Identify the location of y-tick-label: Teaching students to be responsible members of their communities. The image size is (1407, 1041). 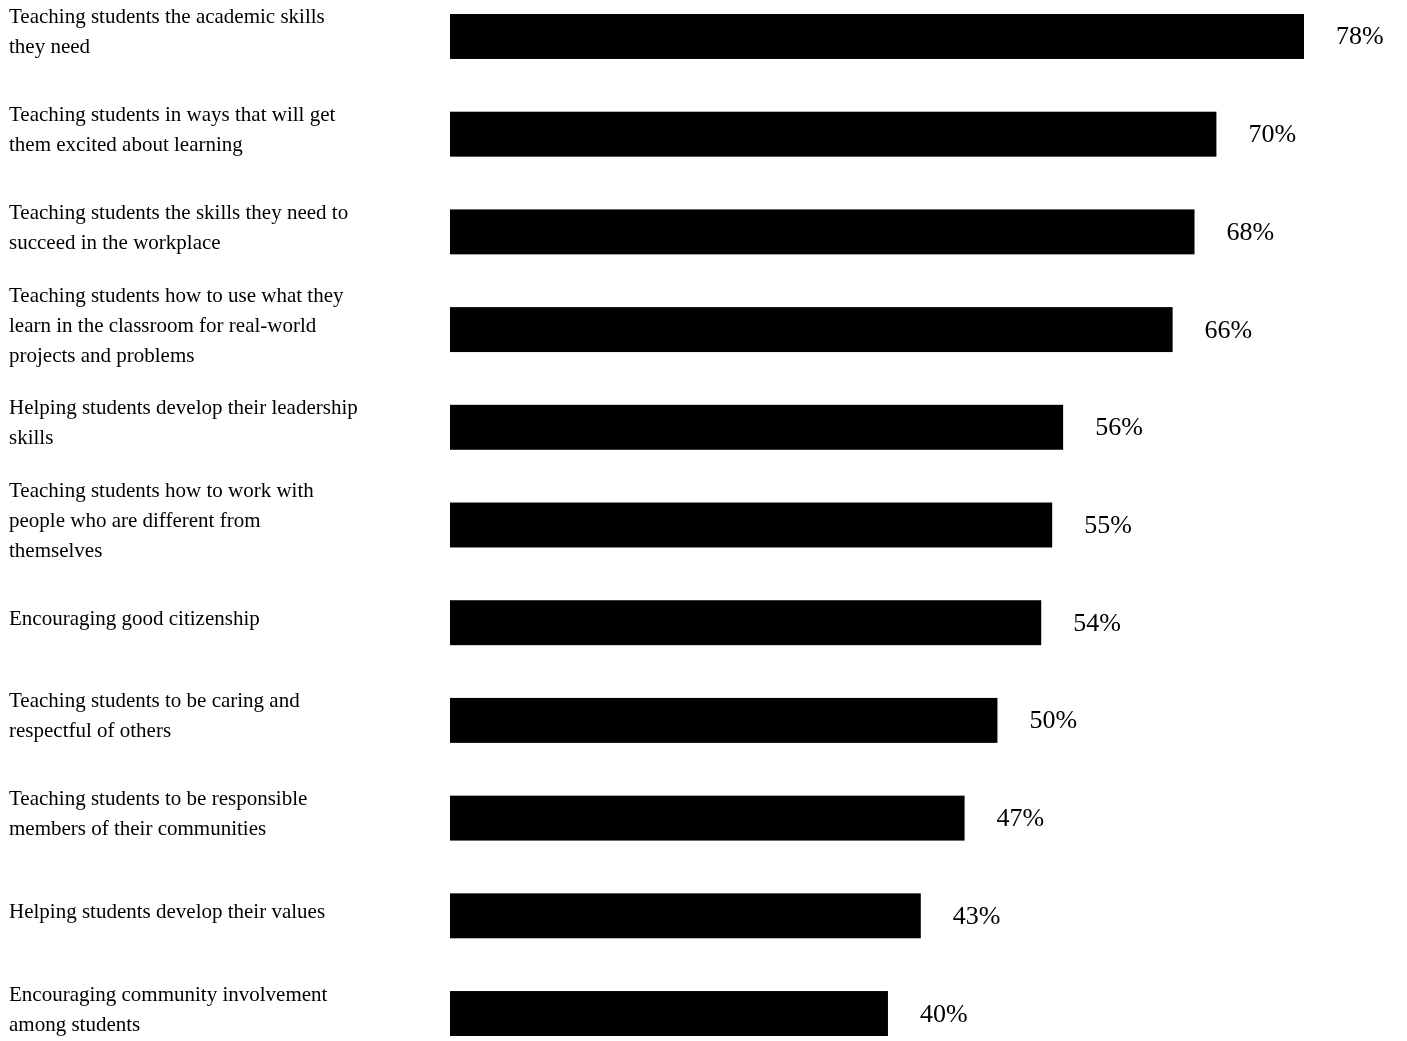
(158, 813).